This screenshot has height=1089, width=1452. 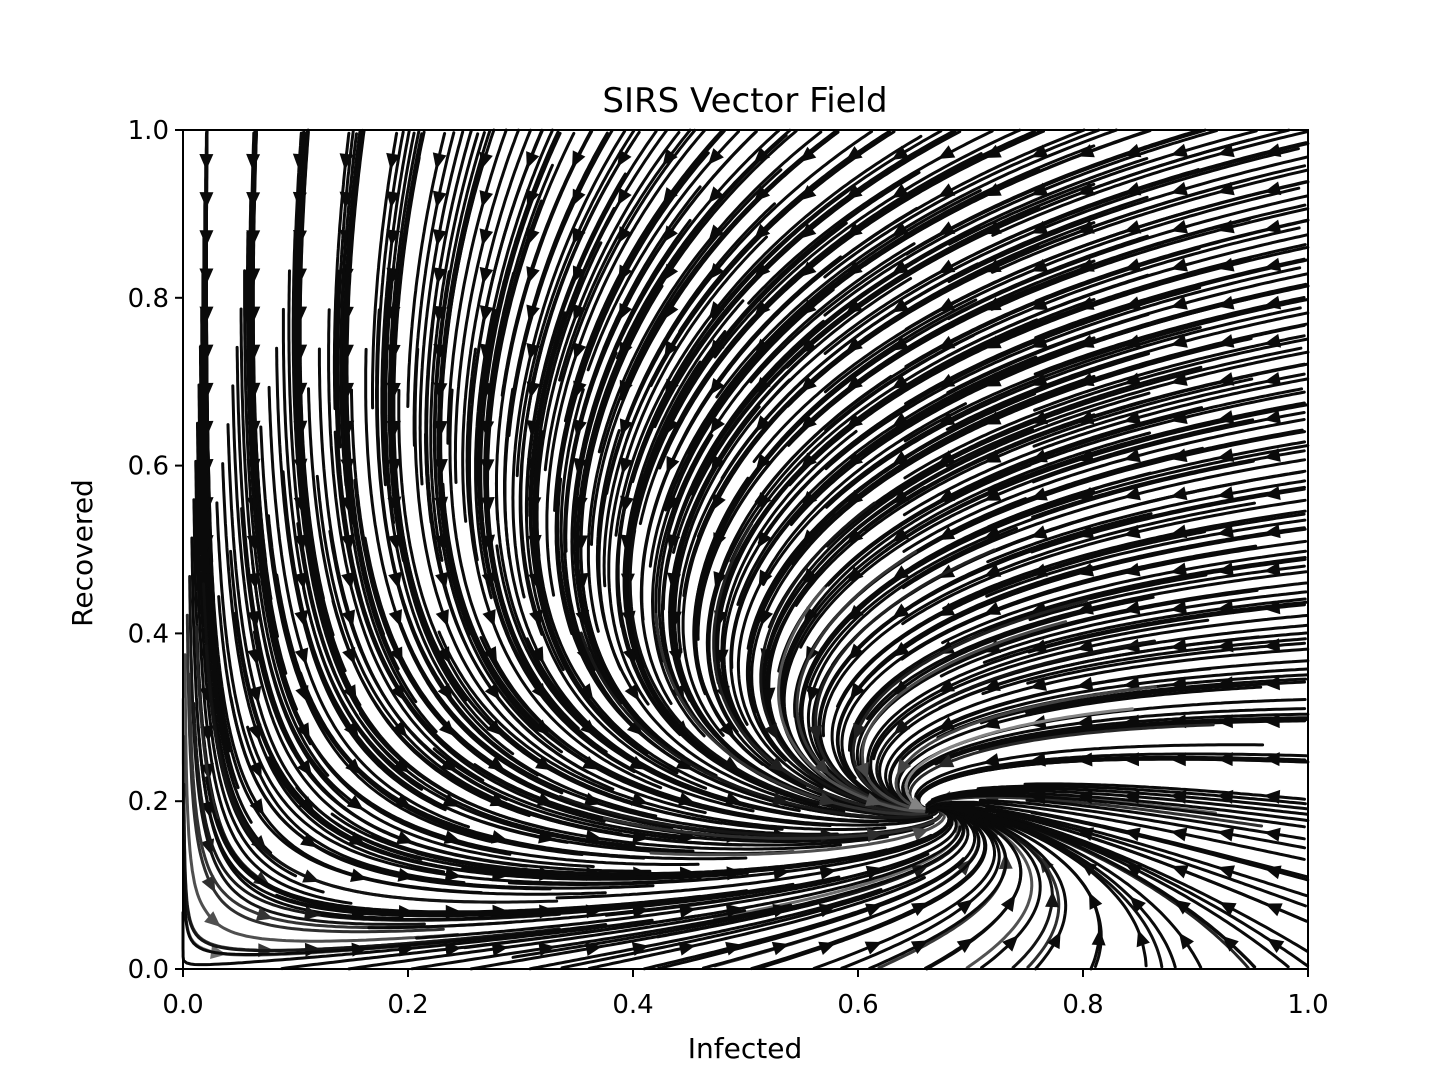 I want to click on chart-title: SIRS Vector Field, so click(x=744, y=101).